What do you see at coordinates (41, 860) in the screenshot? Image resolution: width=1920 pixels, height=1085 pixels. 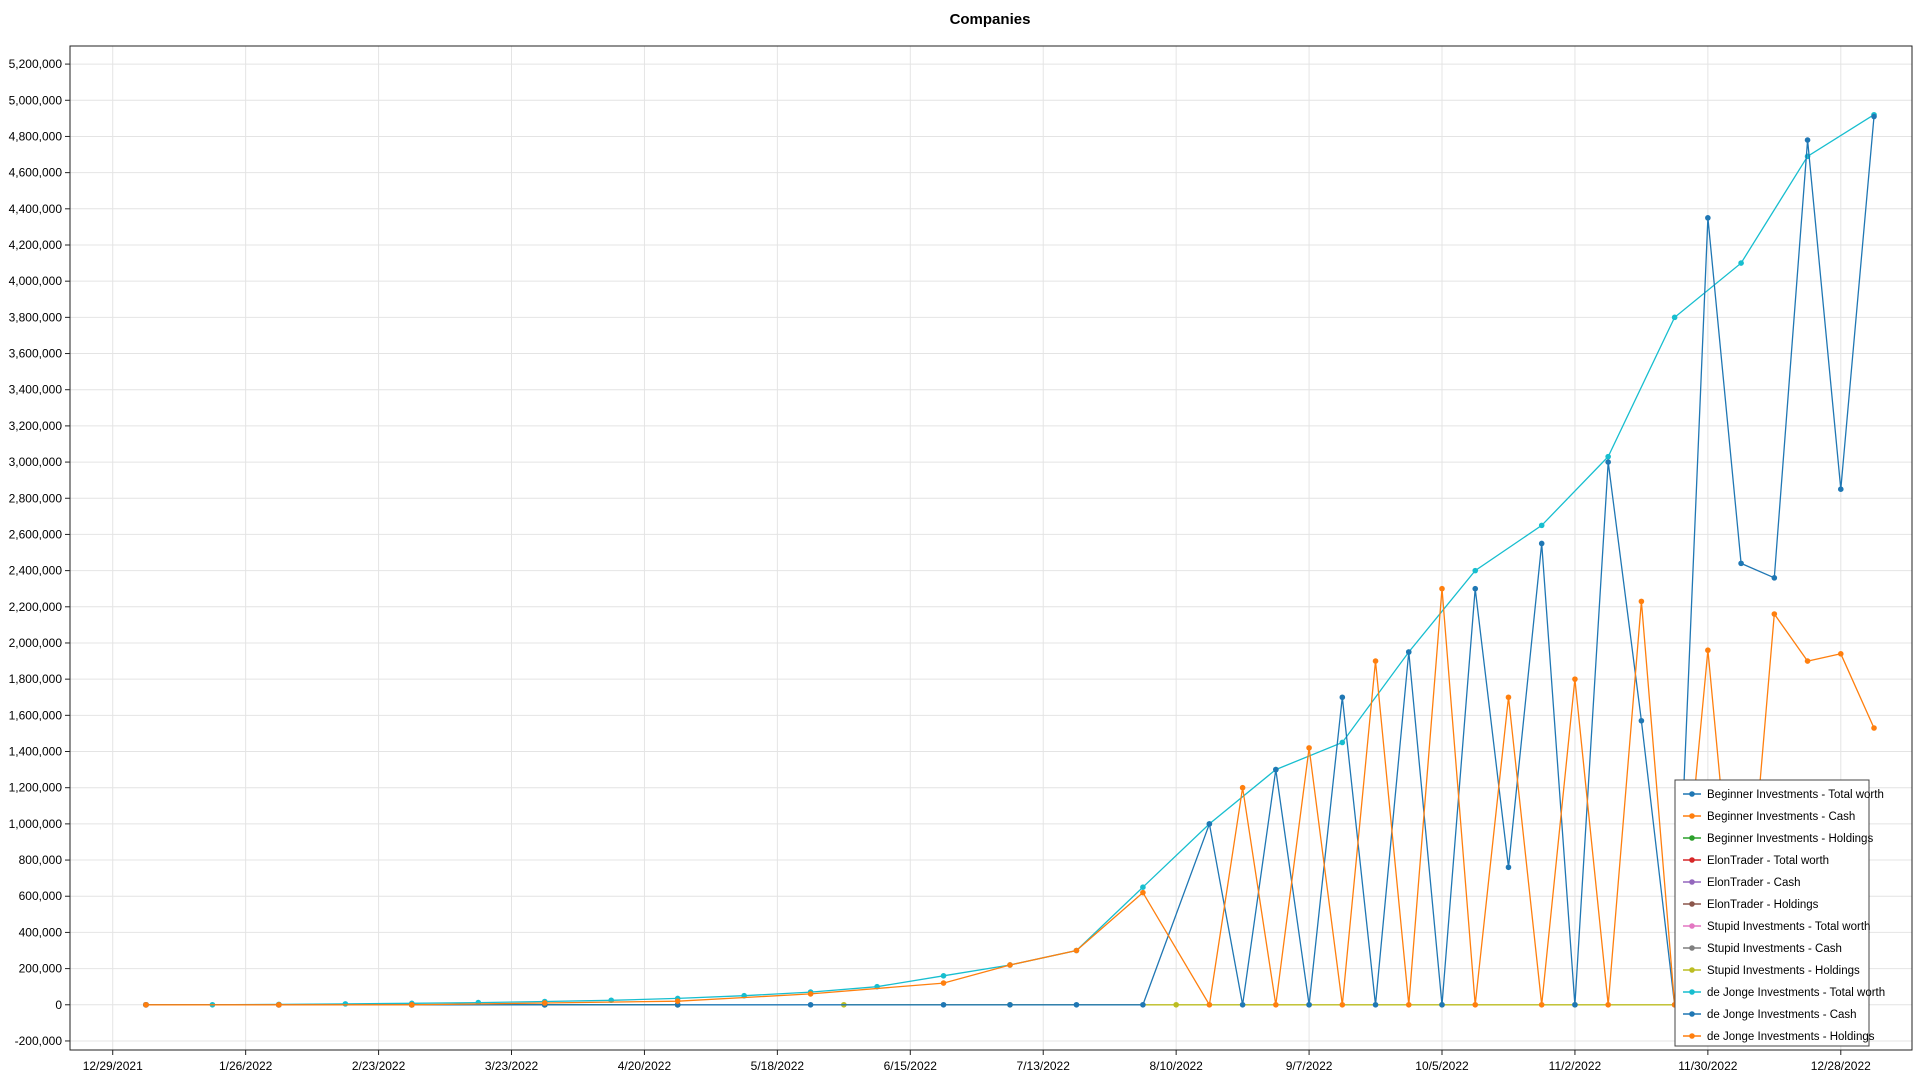 I see `y-tick-label: 800,000` at bounding box center [41, 860].